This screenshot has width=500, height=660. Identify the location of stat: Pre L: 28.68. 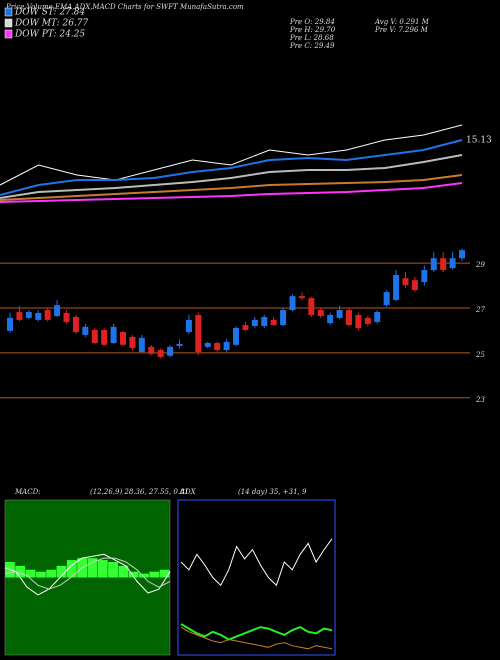
(311, 38).